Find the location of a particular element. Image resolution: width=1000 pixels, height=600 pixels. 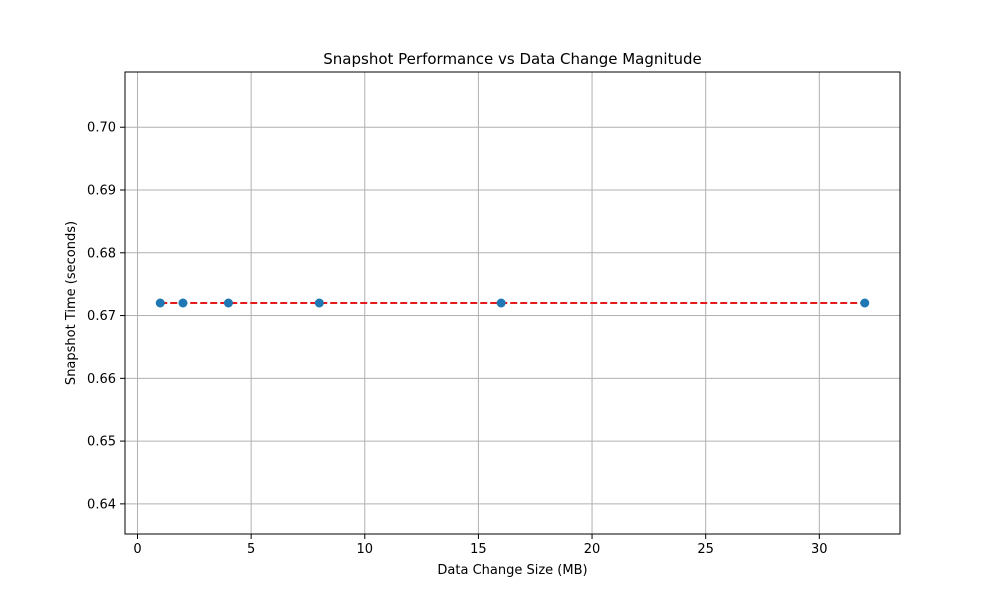

x-axis-ticks: 0 5 10 15 20 25 30 is located at coordinates (480, 545).